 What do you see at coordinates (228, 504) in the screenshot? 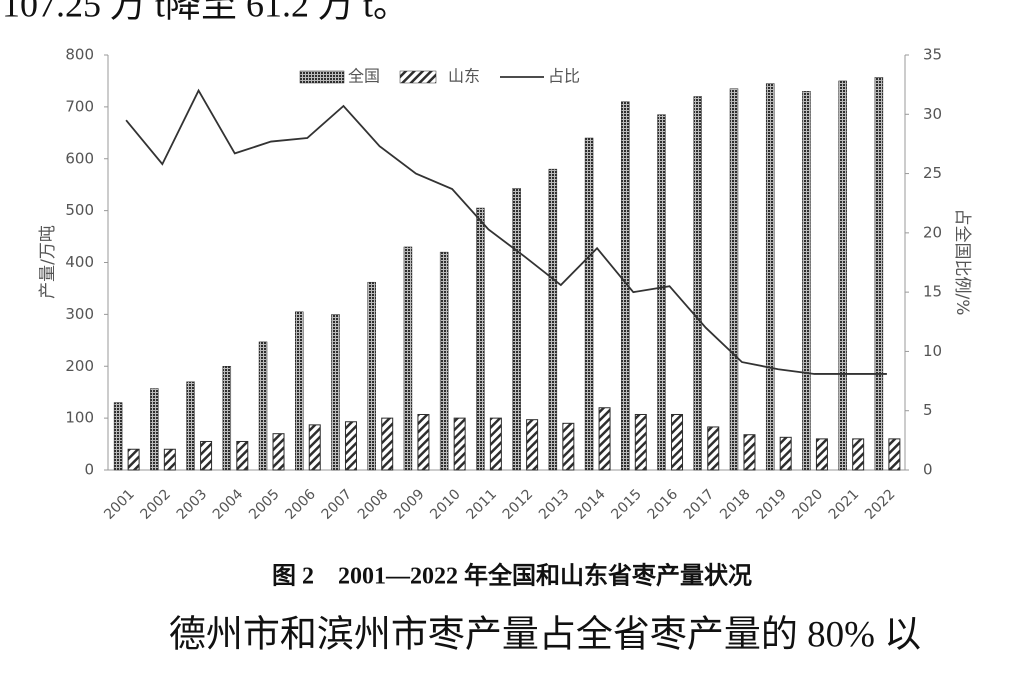
I see `x-tick-label: 2004` at bounding box center [228, 504].